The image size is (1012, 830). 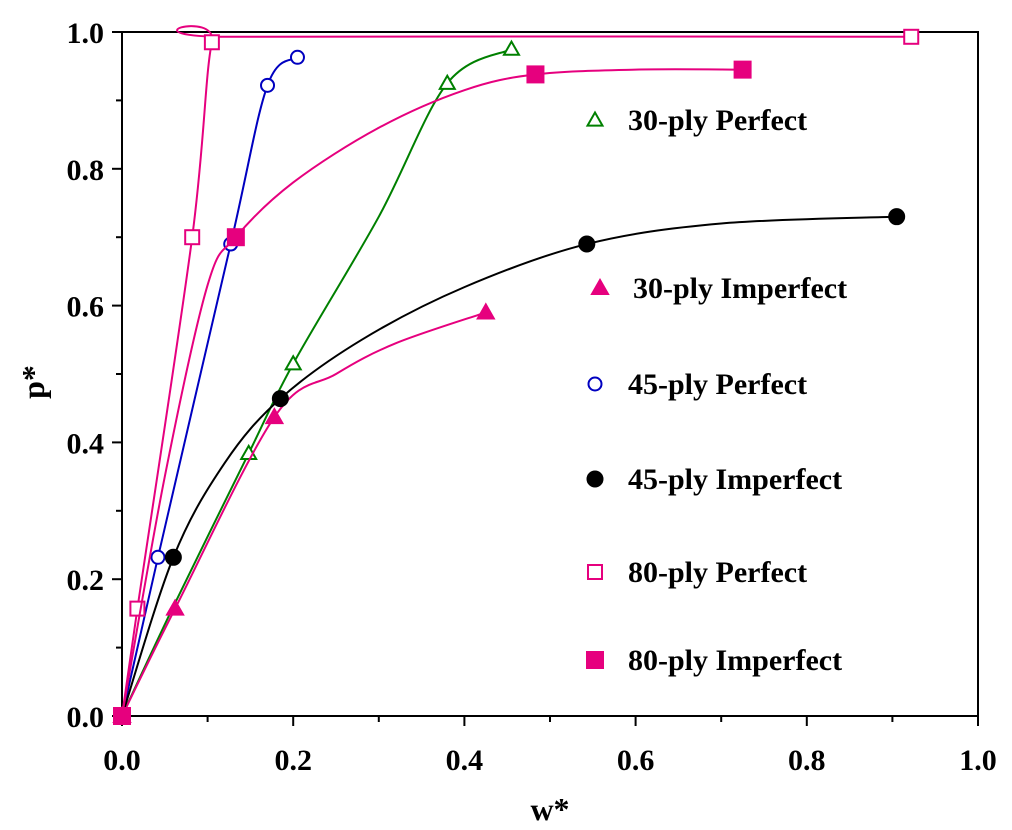 I want to click on x-tick-label: 0.6, so click(x=636, y=760).